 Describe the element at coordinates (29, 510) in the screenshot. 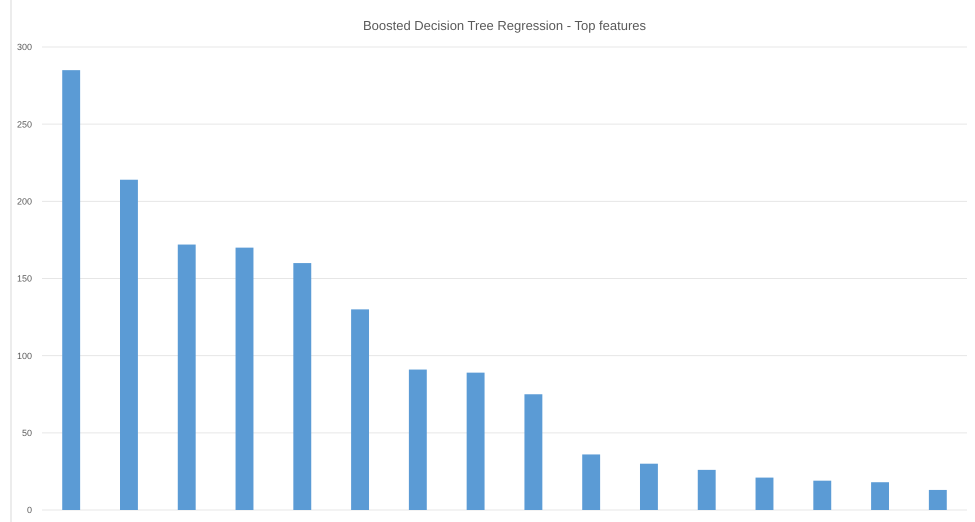

I see `y-tick-label: 0` at that location.